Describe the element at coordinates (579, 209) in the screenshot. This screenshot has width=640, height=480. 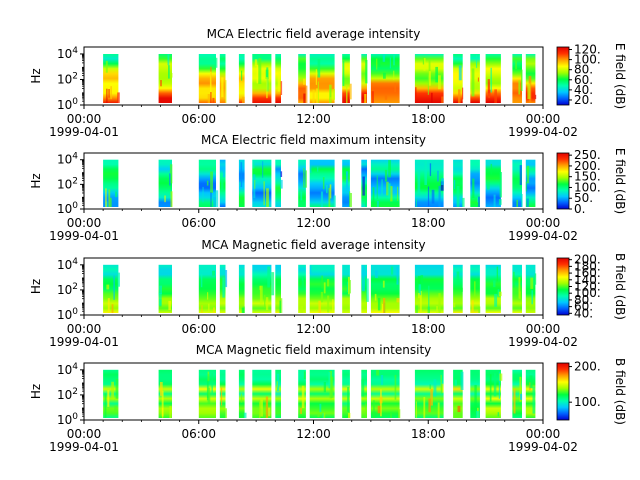
I see `colorbar-tick-label: 0.` at that location.